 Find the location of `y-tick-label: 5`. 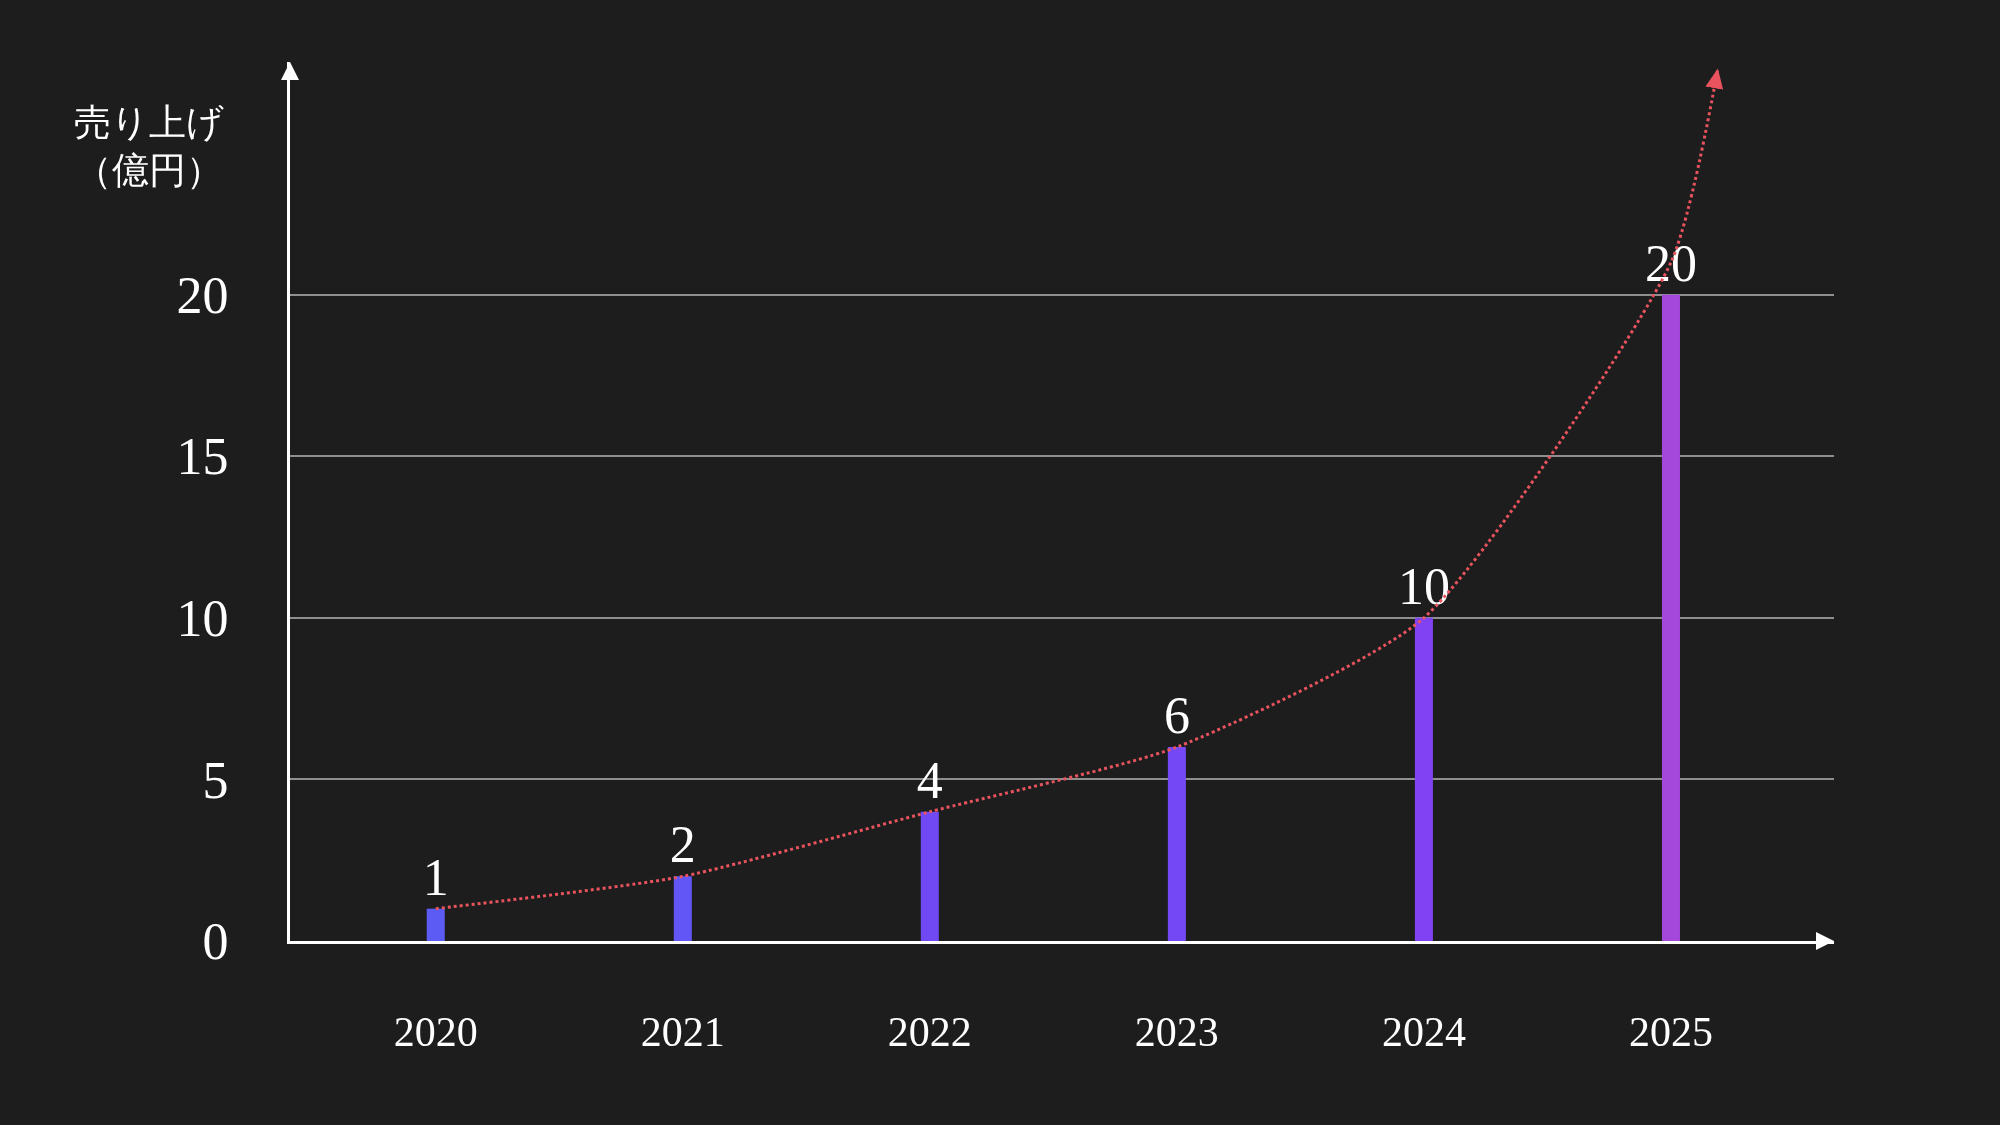

y-tick-label: 5 is located at coordinates (215, 780).